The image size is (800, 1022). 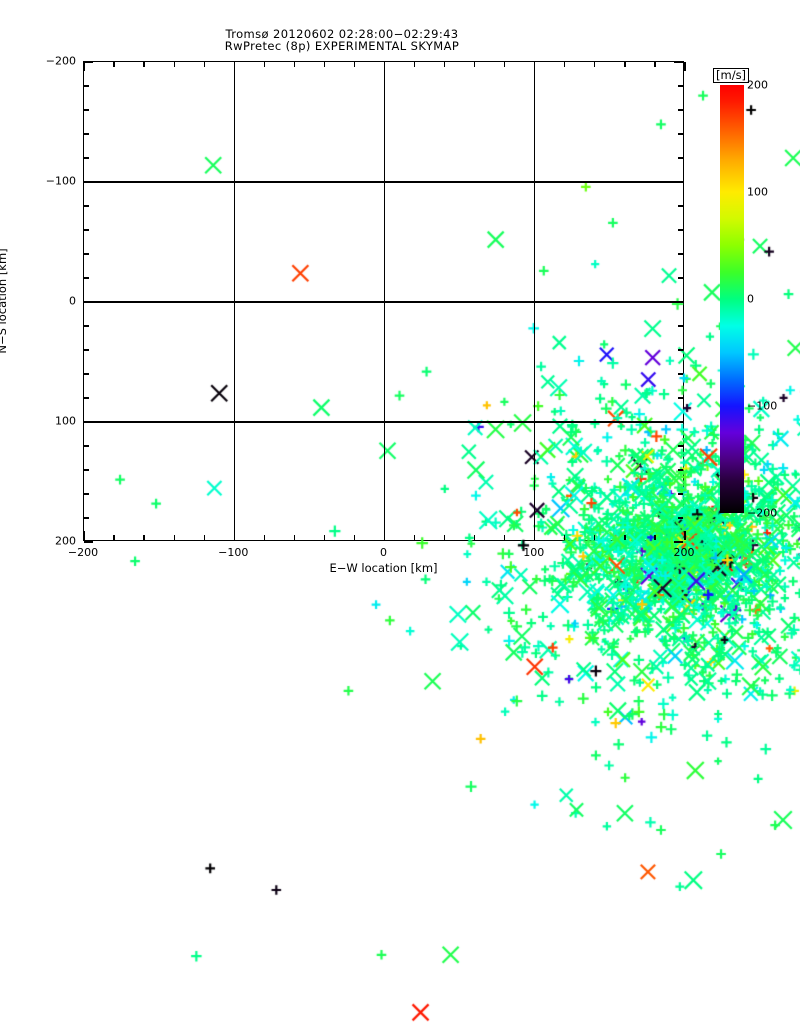 What do you see at coordinates (762, 513) in the screenshot?
I see `colorbar-tick-label: −200` at bounding box center [762, 513].